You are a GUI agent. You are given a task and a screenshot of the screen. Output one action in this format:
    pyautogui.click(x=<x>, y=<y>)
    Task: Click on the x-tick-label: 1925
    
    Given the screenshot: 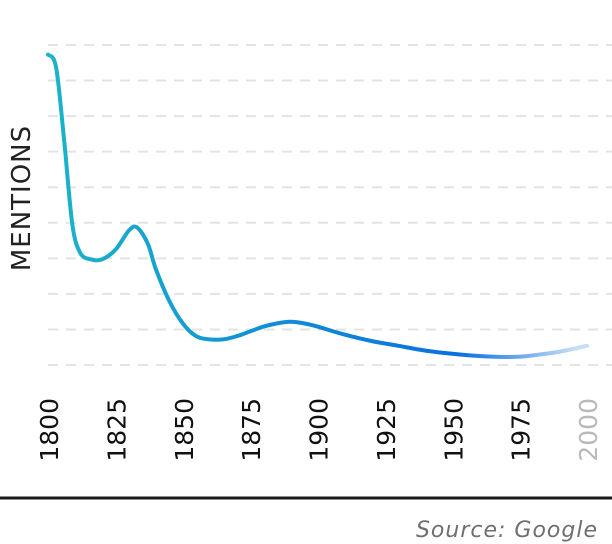 What is the action you would take?
    pyautogui.click(x=386, y=430)
    